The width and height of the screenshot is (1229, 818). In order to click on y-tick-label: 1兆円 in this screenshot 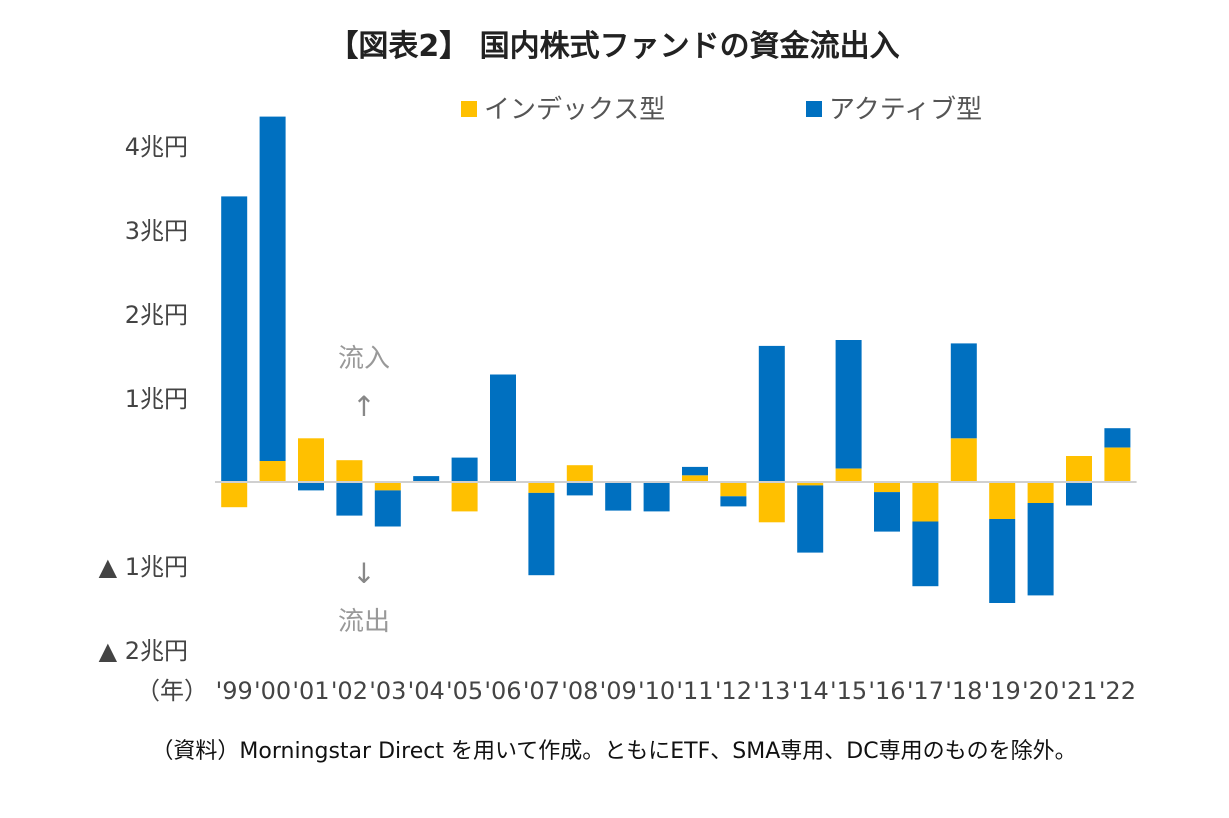, I will do `click(156, 399)`.